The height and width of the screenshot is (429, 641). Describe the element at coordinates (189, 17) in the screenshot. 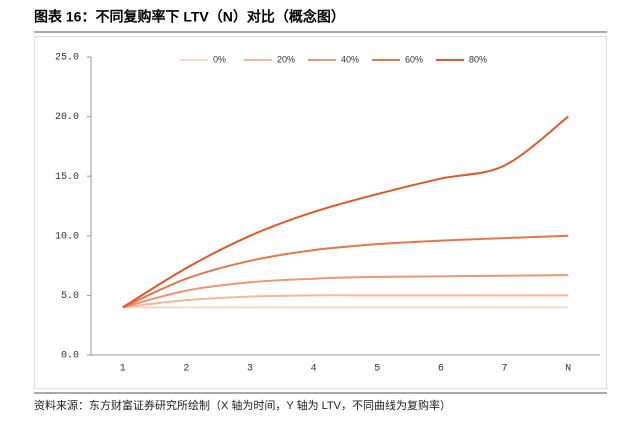

I see `chart-title: 图表 16：不同复购率下 LTV（N）对比（概念图）` at that location.